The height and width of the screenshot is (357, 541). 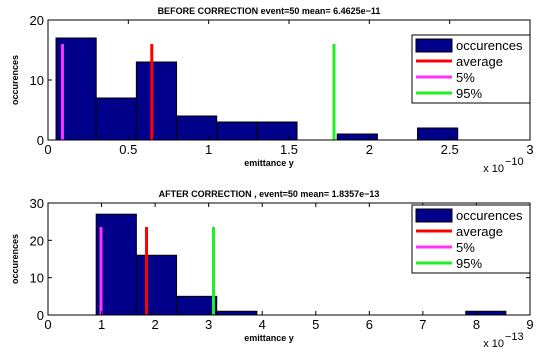 What do you see at coordinates (369, 324) in the screenshot?
I see `x-tick-label: 6` at bounding box center [369, 324].